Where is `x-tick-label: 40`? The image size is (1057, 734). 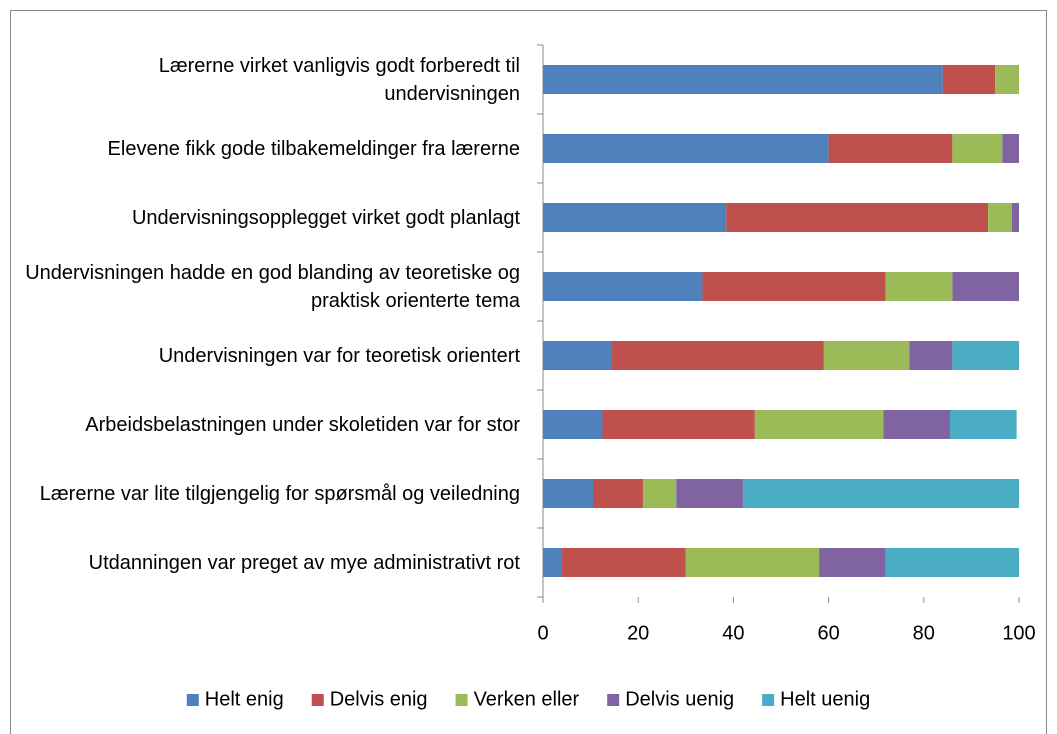 x-tick-label: 40 is located at coordinates (733, 633).